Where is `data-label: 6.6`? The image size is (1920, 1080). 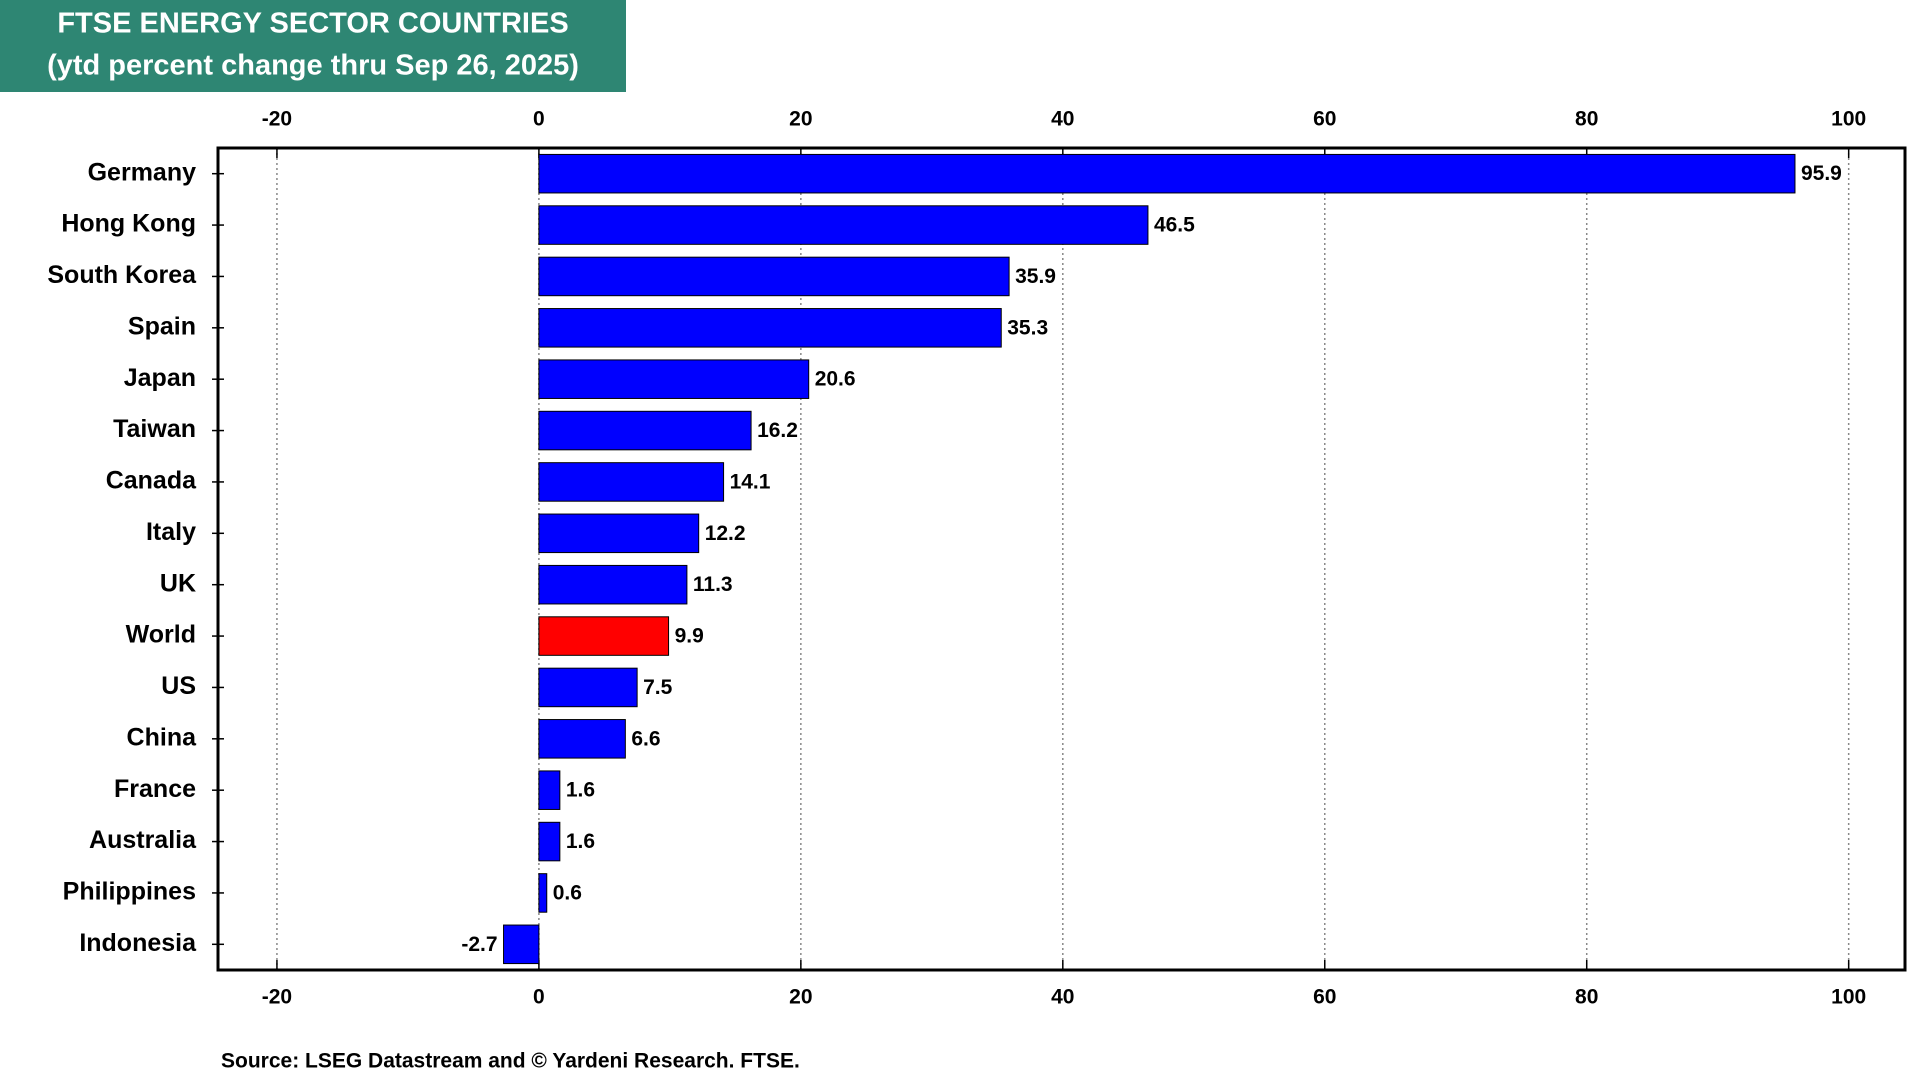
data-label: 6.6 is located at coordinates (645, 738).